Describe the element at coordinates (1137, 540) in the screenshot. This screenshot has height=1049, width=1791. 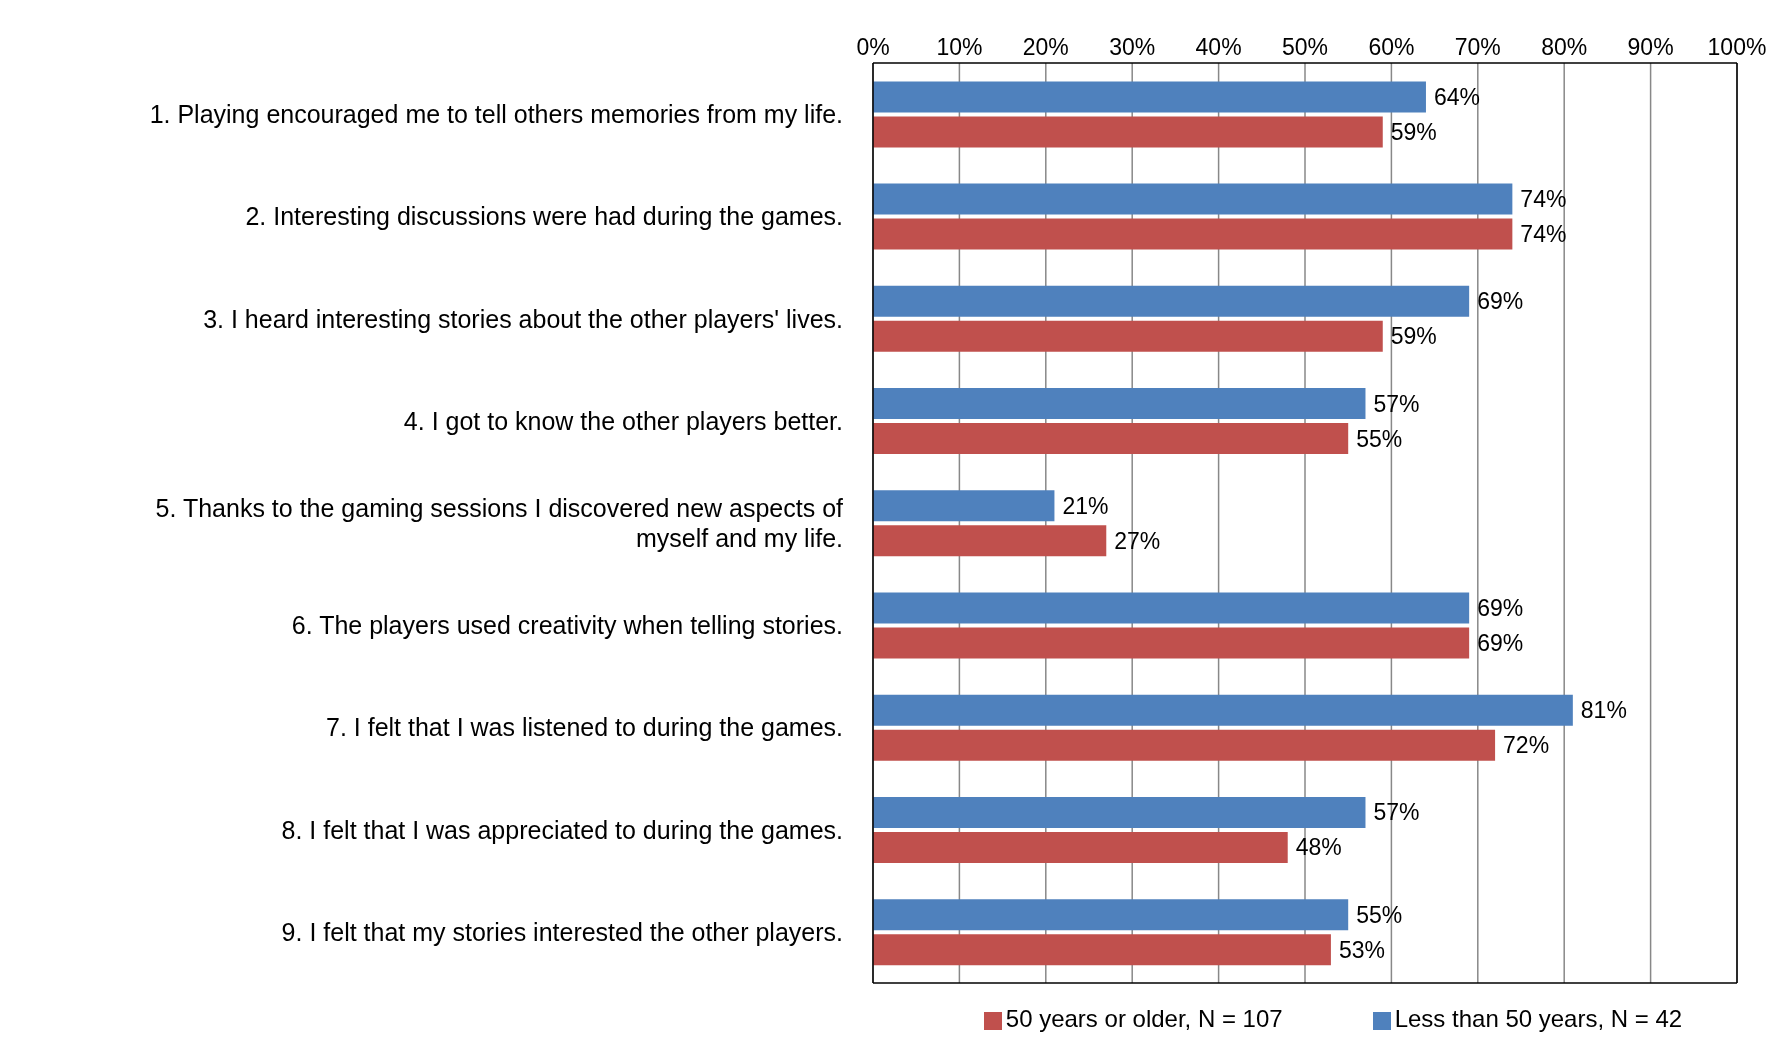
I see `data-label: 27%` at that location.